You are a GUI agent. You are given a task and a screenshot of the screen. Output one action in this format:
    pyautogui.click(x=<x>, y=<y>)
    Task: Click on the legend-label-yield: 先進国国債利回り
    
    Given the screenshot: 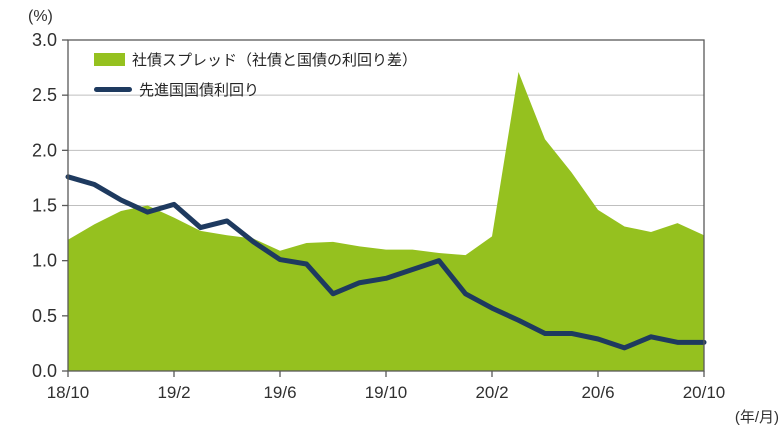 What is the action you would take?
    pyautogui.click(x=199, y=90)
    